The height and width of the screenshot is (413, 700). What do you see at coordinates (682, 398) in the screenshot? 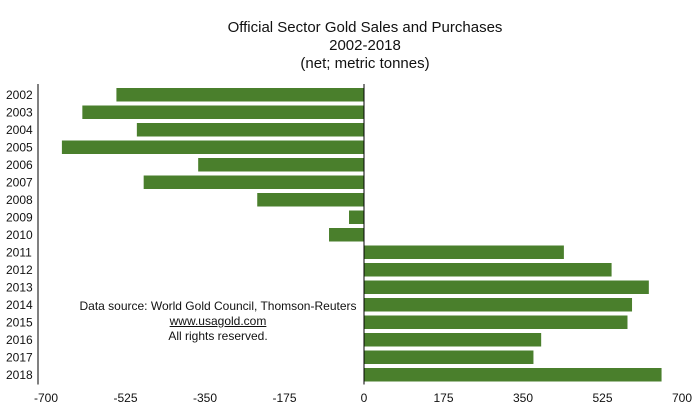
I see `x-tick-label-700: 700` at bounding box center [682, 398].